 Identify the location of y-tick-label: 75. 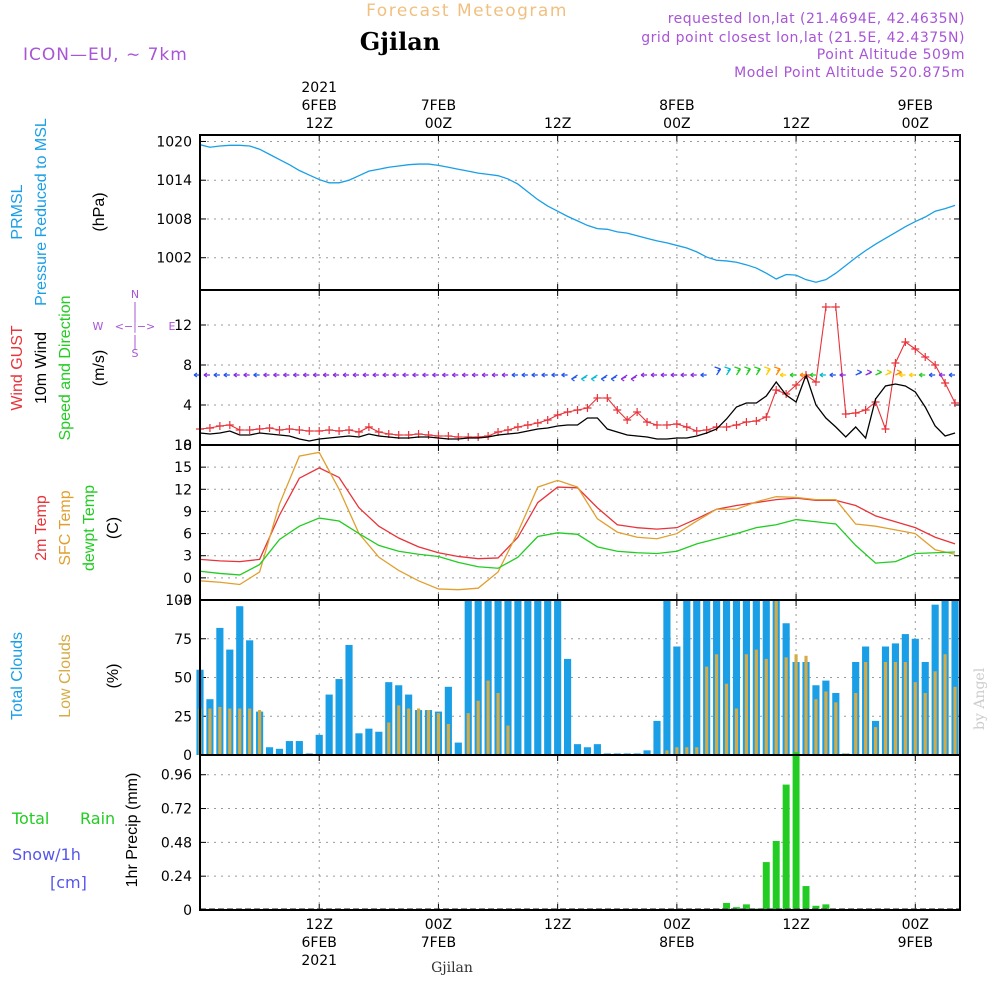
(183, 640).